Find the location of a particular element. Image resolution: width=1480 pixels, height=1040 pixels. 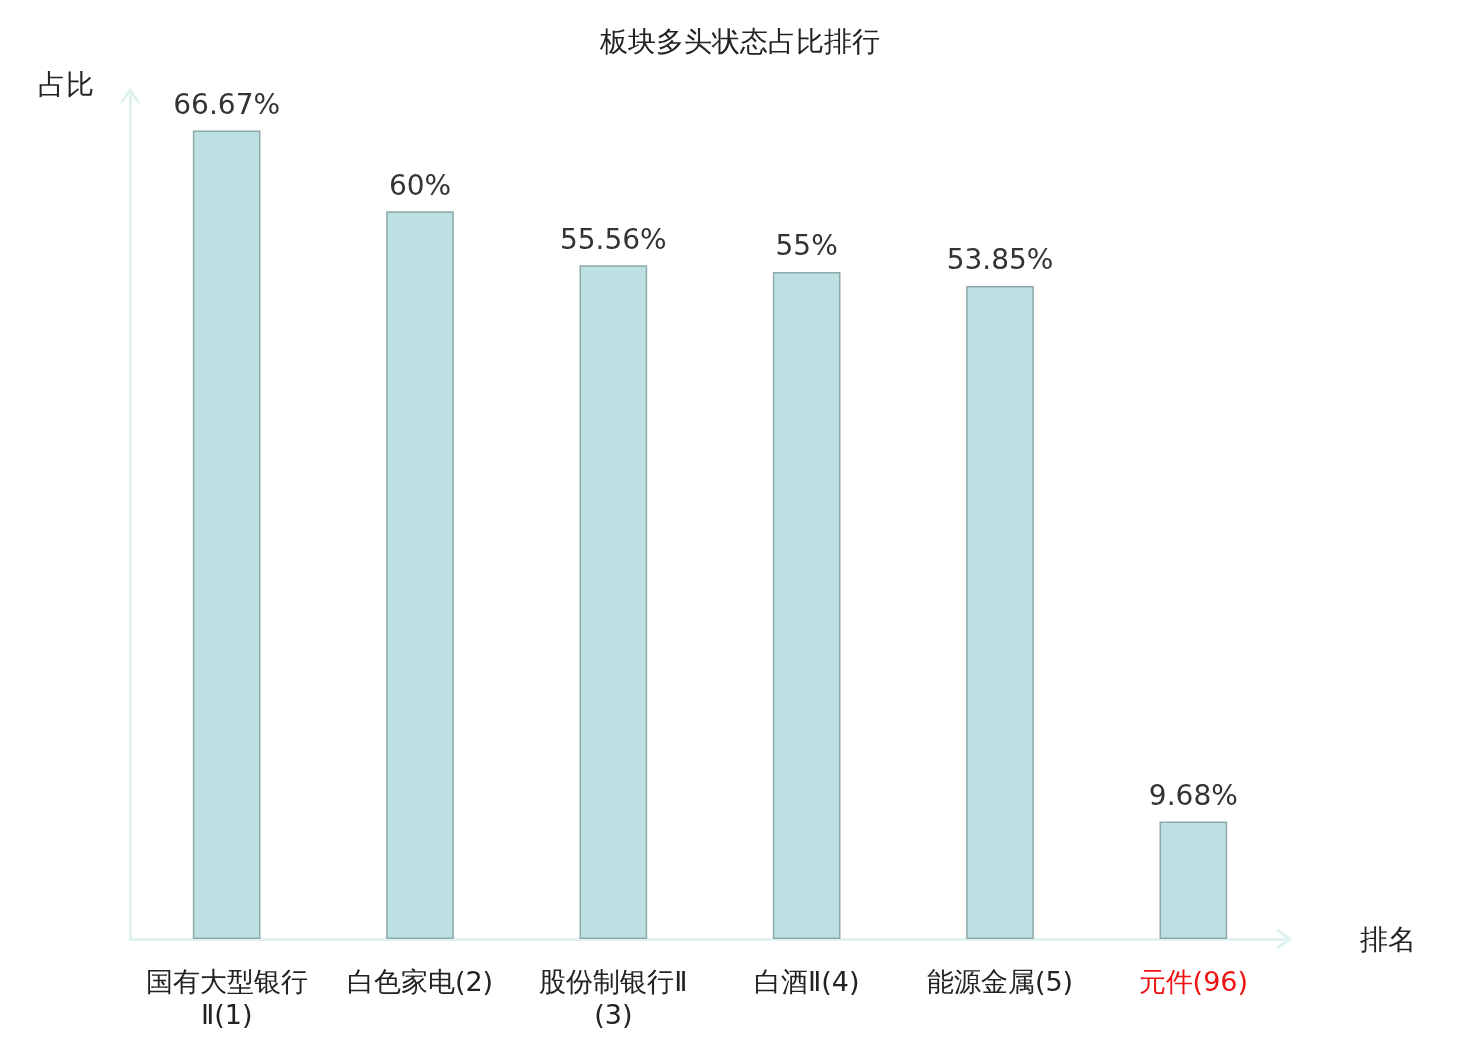

data-label: 55.56% is located at coordinates (613, 239).